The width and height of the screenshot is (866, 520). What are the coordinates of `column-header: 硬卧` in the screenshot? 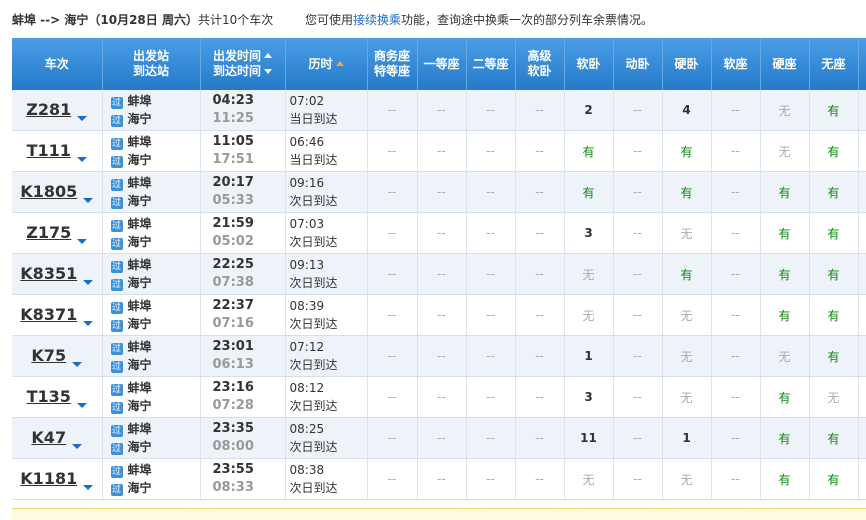 It's located at (687, 64).